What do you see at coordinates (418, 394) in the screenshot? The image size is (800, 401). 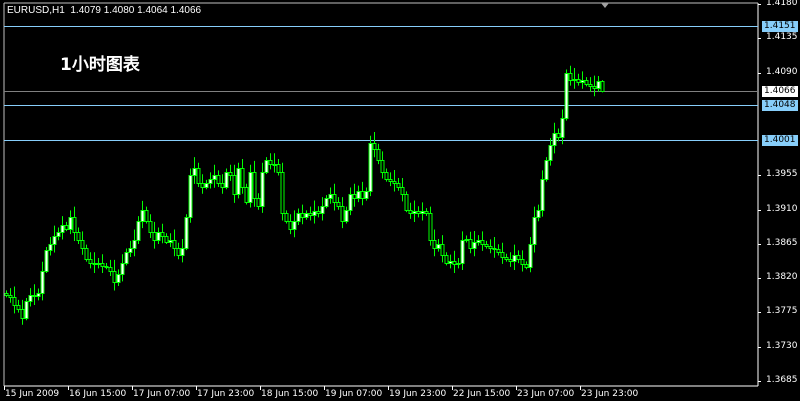 I see `time-axis-label: 19 Jun 23:00` at bounding box center [418, 394].